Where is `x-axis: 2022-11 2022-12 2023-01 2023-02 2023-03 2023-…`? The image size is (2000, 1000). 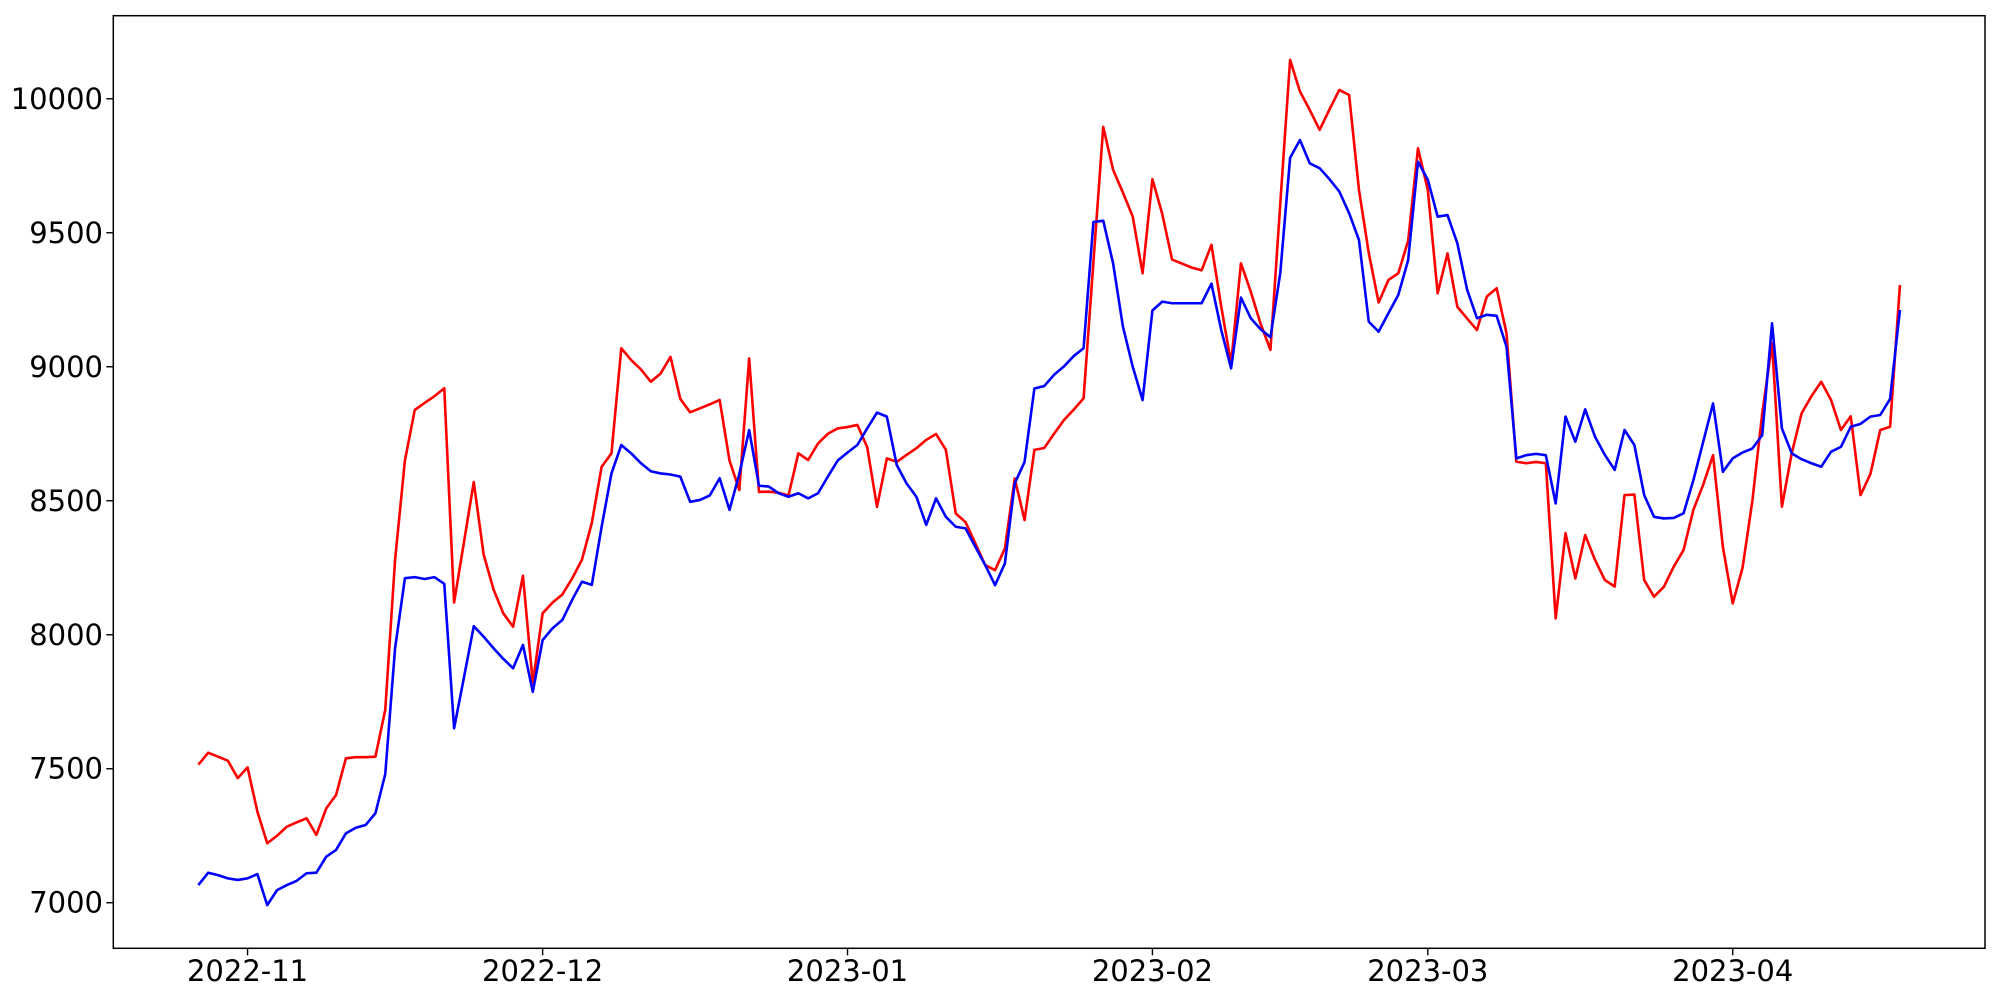
x-axis: 2022-11 2022-12 2023-01 2023-02 2023-03 2023-… is located at coordinates (990, 968).